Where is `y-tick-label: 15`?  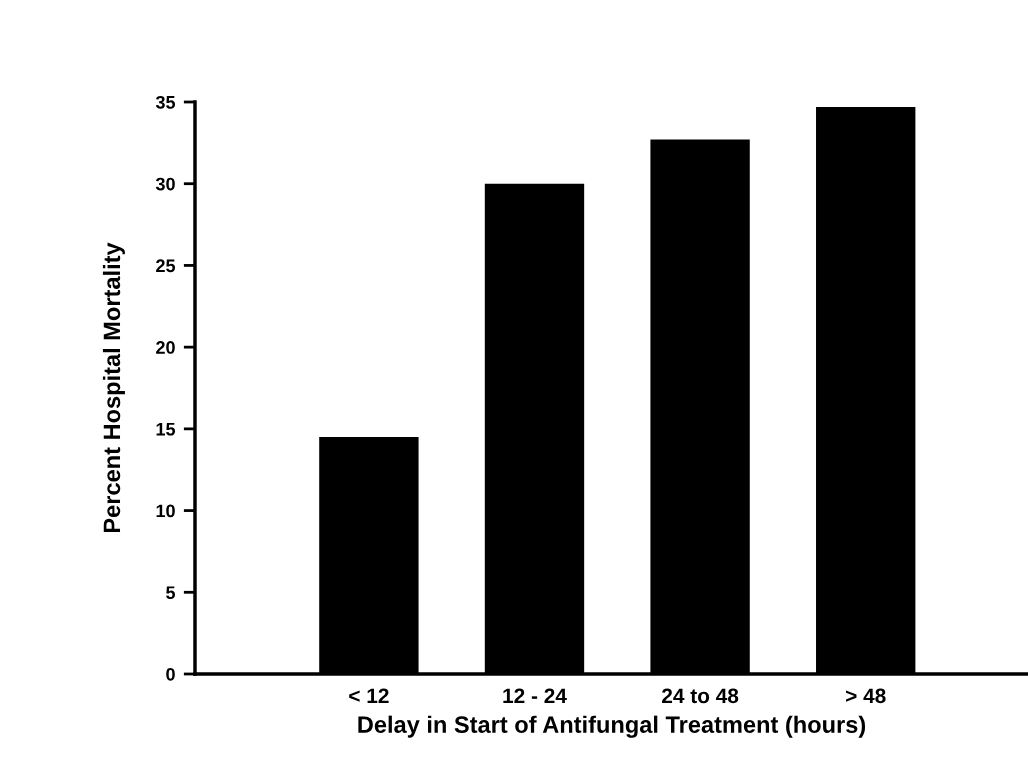
y-tick-label: 15 is located at coordinates (166, 429).